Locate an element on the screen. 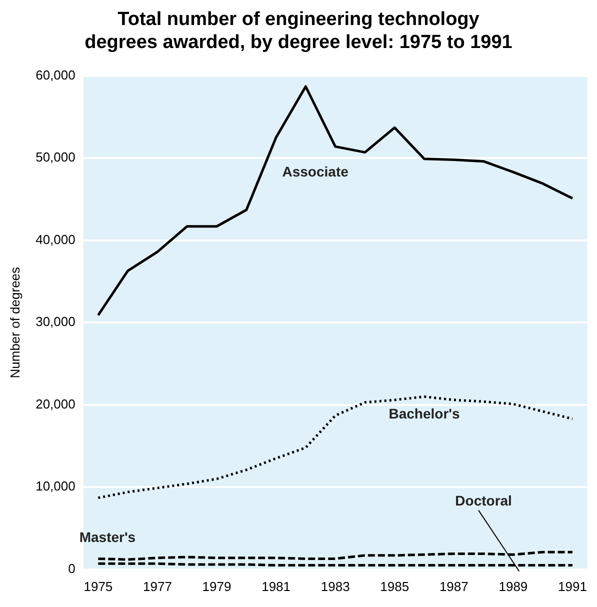 The image size is (597, 607). x-tick-label: 1983 is located at coordinates (335, 586).